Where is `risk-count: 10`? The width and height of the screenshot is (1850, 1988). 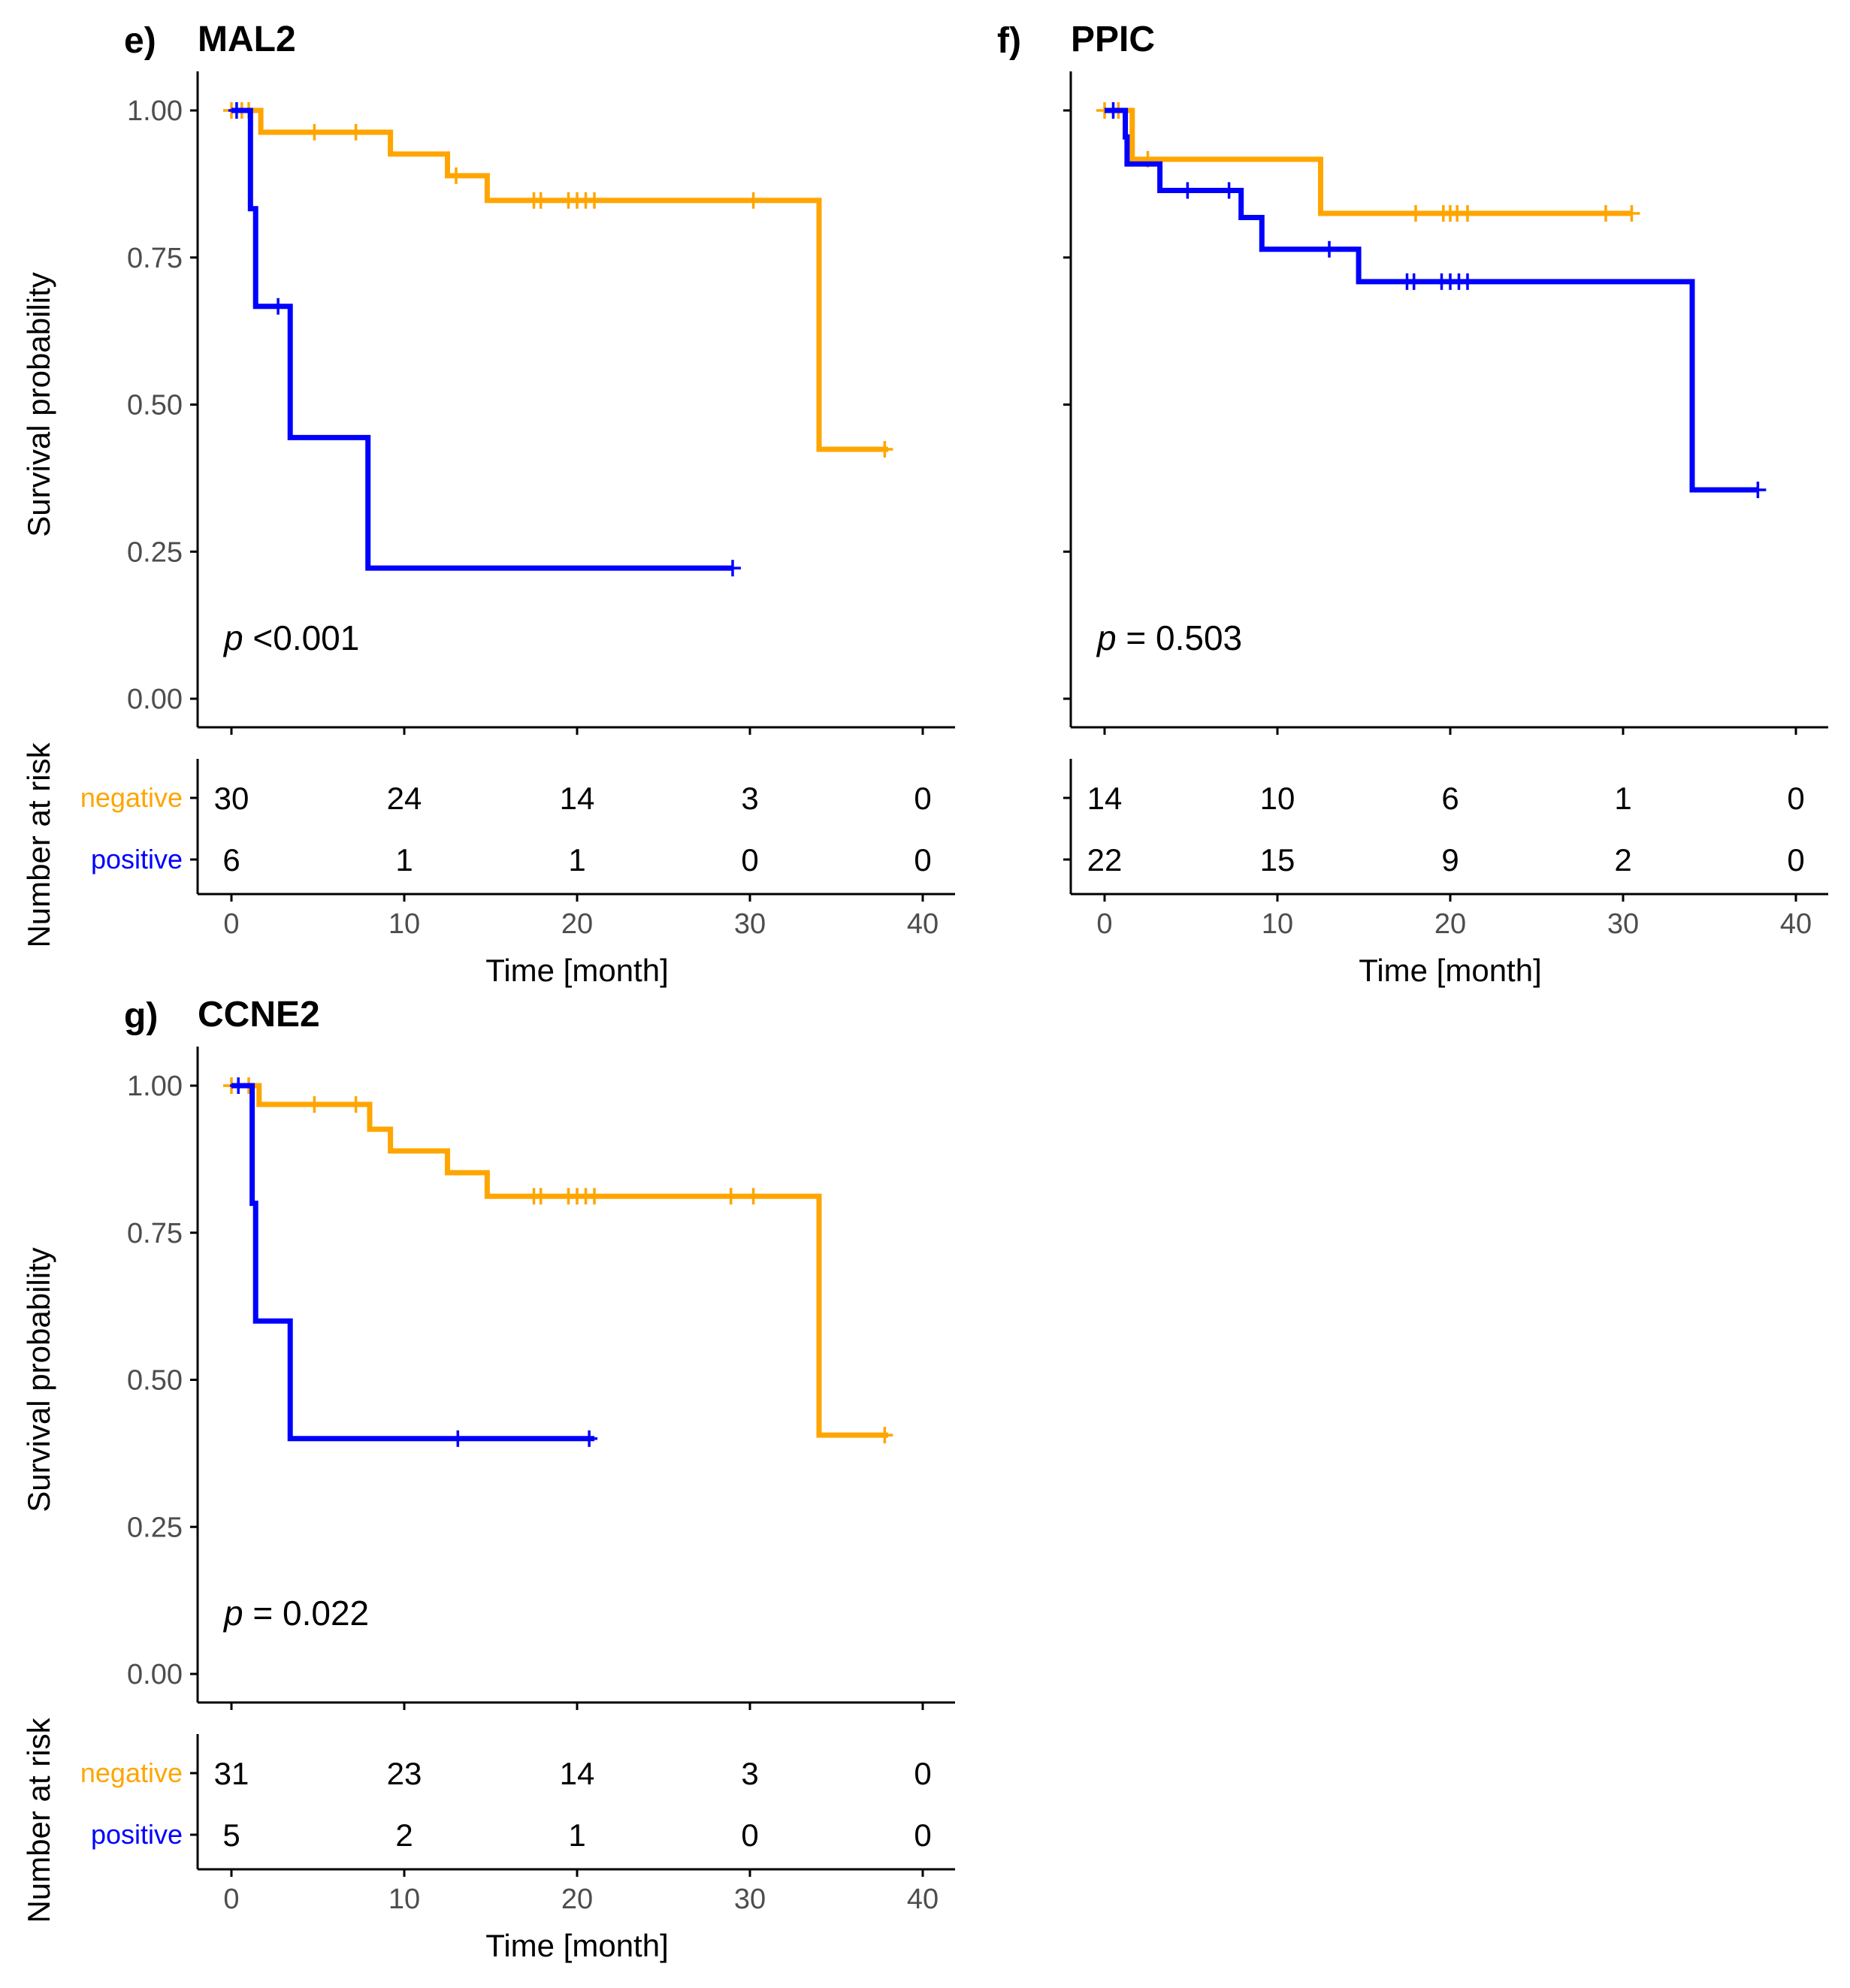 risk-count: 10 is located at coordinates (1277, 798).